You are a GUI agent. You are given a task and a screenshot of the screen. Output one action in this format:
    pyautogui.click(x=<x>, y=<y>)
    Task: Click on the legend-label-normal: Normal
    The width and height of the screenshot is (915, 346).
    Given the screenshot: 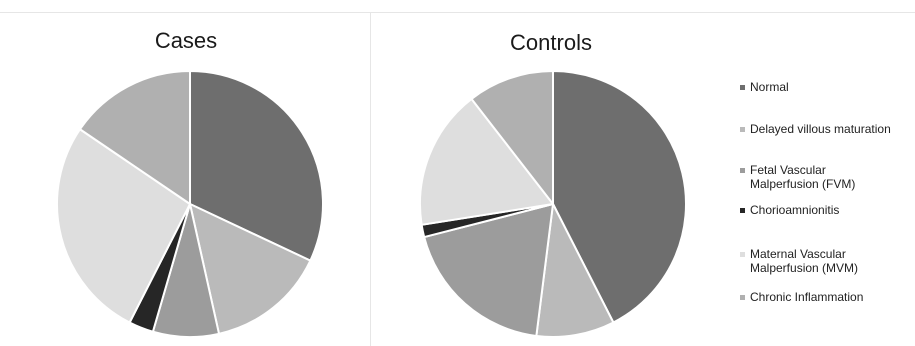 What is the action you would take?
    pyautogui.click(x=769, y=87)
    